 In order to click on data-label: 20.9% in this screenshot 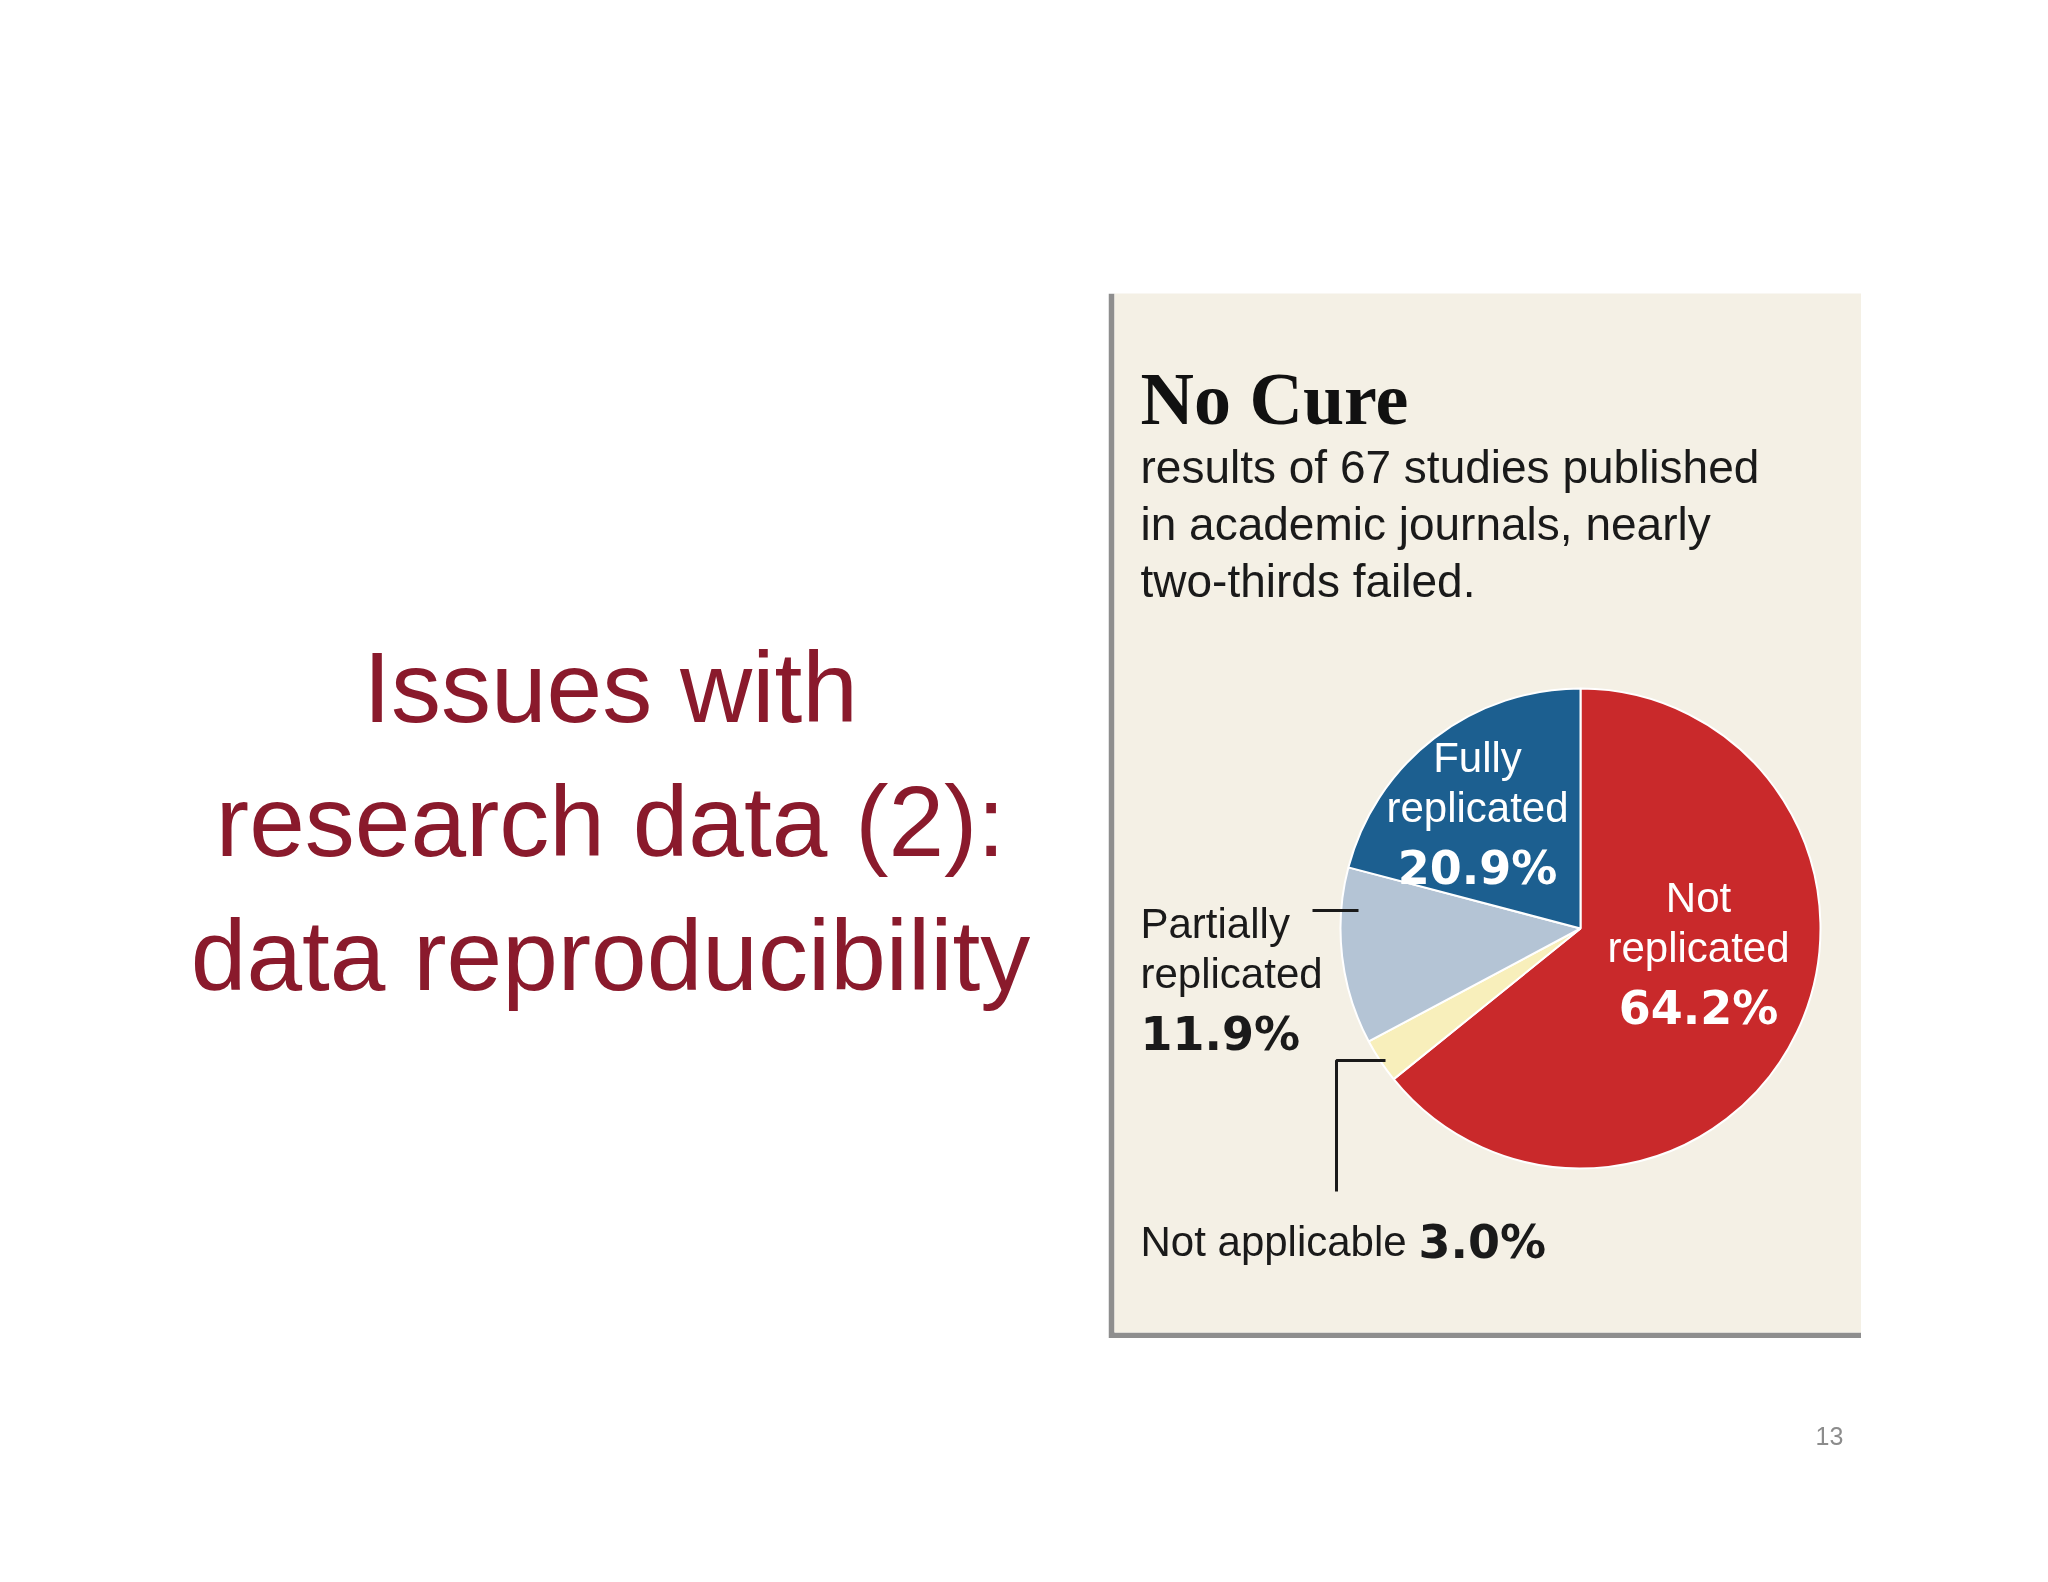, I will do `click(1477, 867)`.